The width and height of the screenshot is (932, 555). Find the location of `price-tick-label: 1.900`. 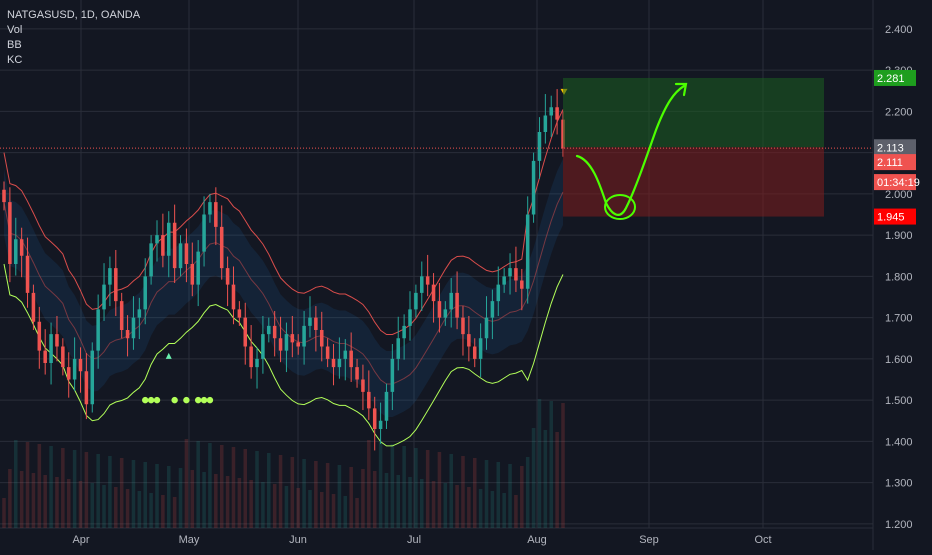

price-tick-label: 1.900 is located at coordinates (899, 236).